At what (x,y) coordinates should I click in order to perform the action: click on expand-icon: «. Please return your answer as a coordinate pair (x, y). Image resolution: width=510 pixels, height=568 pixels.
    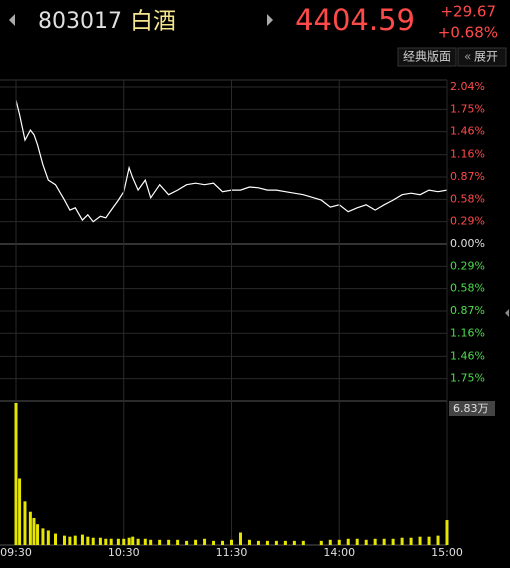
    Looking at the image, I should click on (467, 57).